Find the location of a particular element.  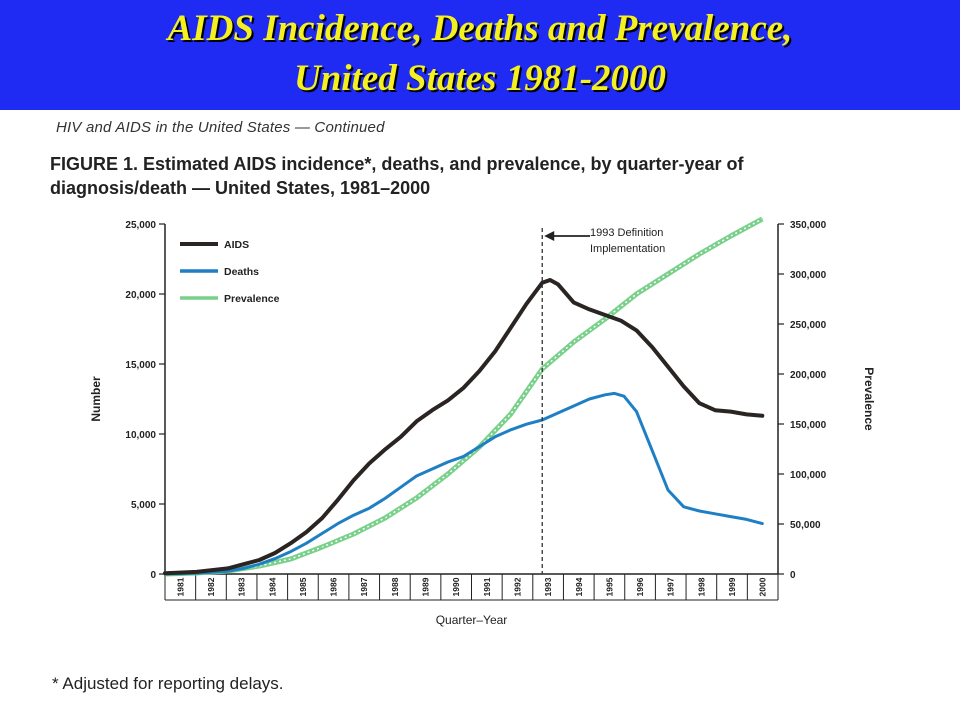

y-tick-label-right: 200,000 is located at coordinates (808, 375).